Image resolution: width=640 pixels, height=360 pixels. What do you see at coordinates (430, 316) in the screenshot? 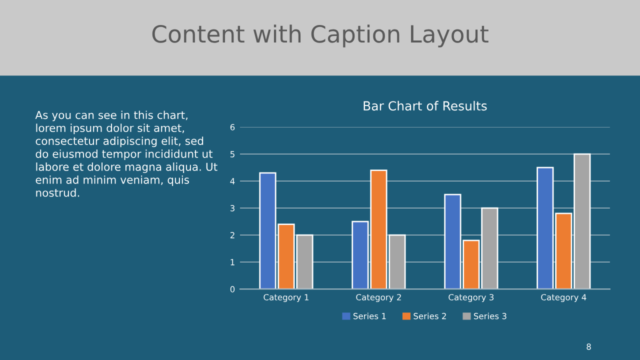
I see `legend-label: Series 2` at bounding box center [430, 316].